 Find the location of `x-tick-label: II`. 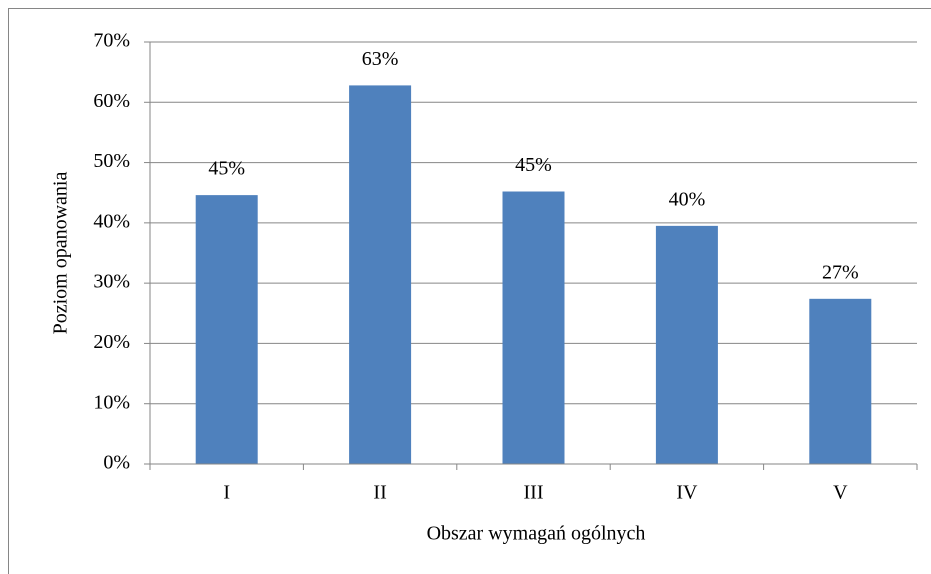

x-tick-label: II is located at coordinates (379, 493).